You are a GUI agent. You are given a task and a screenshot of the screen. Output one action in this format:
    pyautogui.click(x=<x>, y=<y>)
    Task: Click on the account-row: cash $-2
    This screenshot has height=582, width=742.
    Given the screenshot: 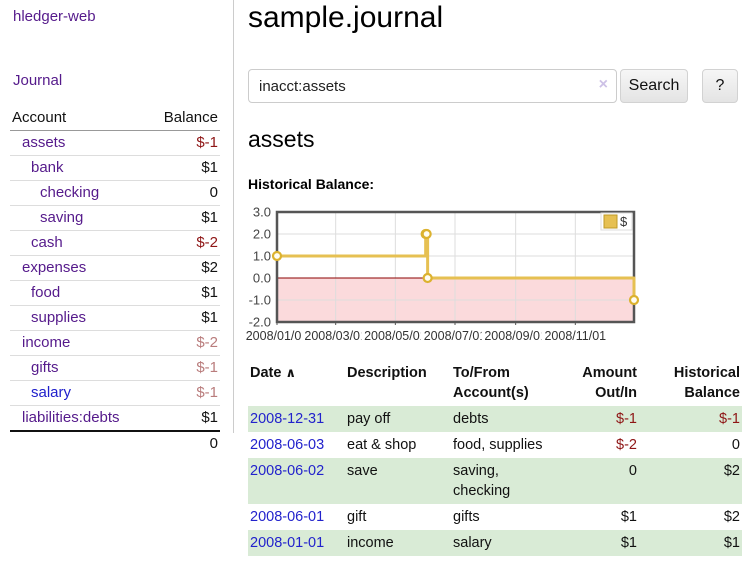 What is the action you would take?
    pyautogui.click(x=115, y=243)
    